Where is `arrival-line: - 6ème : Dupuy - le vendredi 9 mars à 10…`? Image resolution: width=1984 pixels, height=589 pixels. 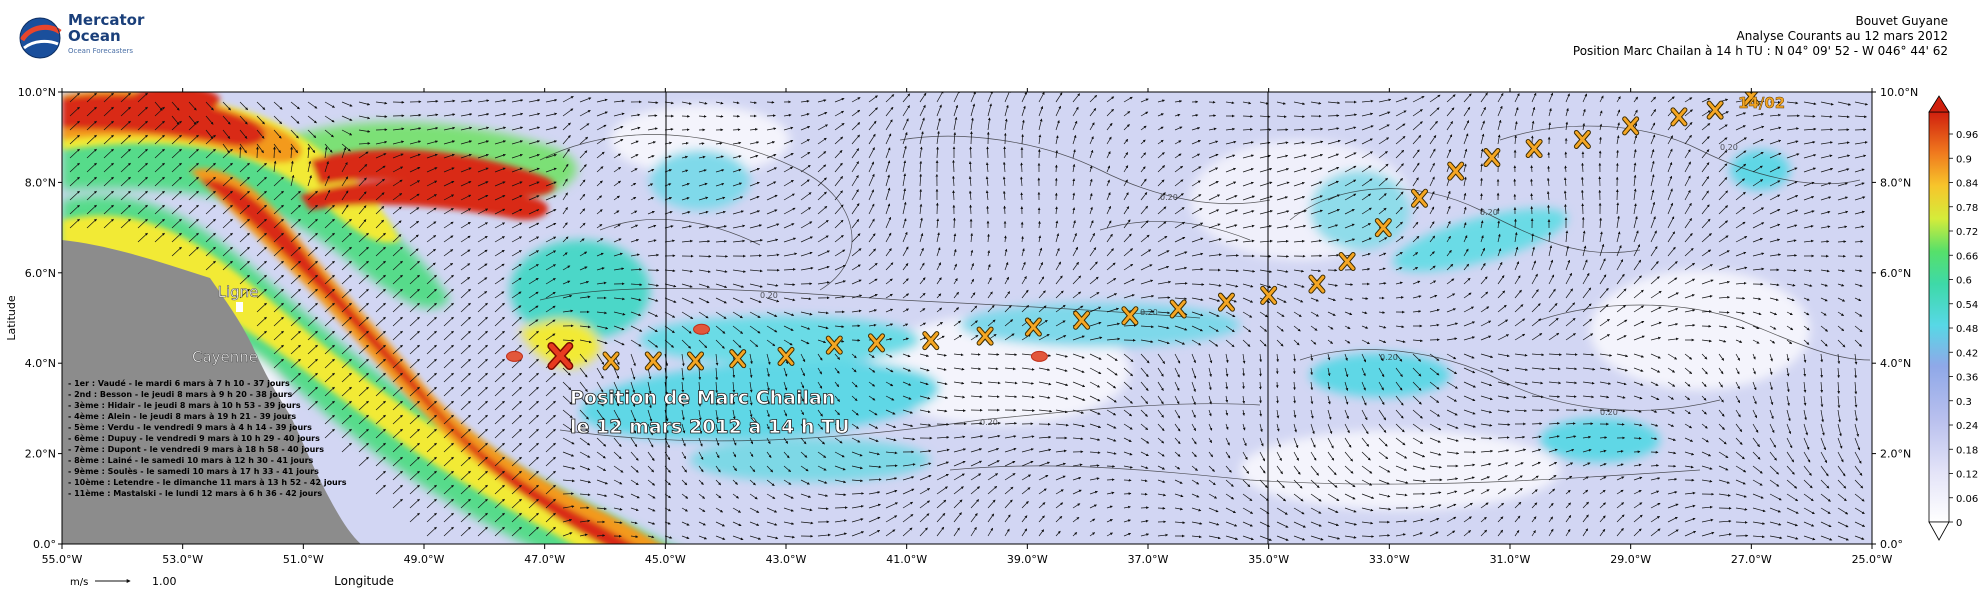
arrival-line: - 6ème : Dupuy - le vendredi 9 mars à 10… is located at coordinates (194, 438).